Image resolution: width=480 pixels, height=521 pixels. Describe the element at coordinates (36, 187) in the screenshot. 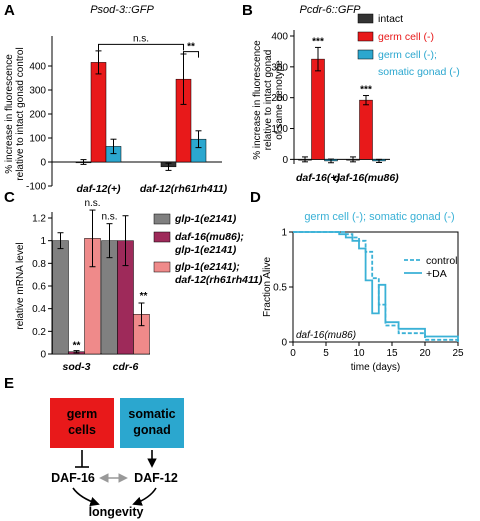

I see `y-tick-label: -100` at that location.